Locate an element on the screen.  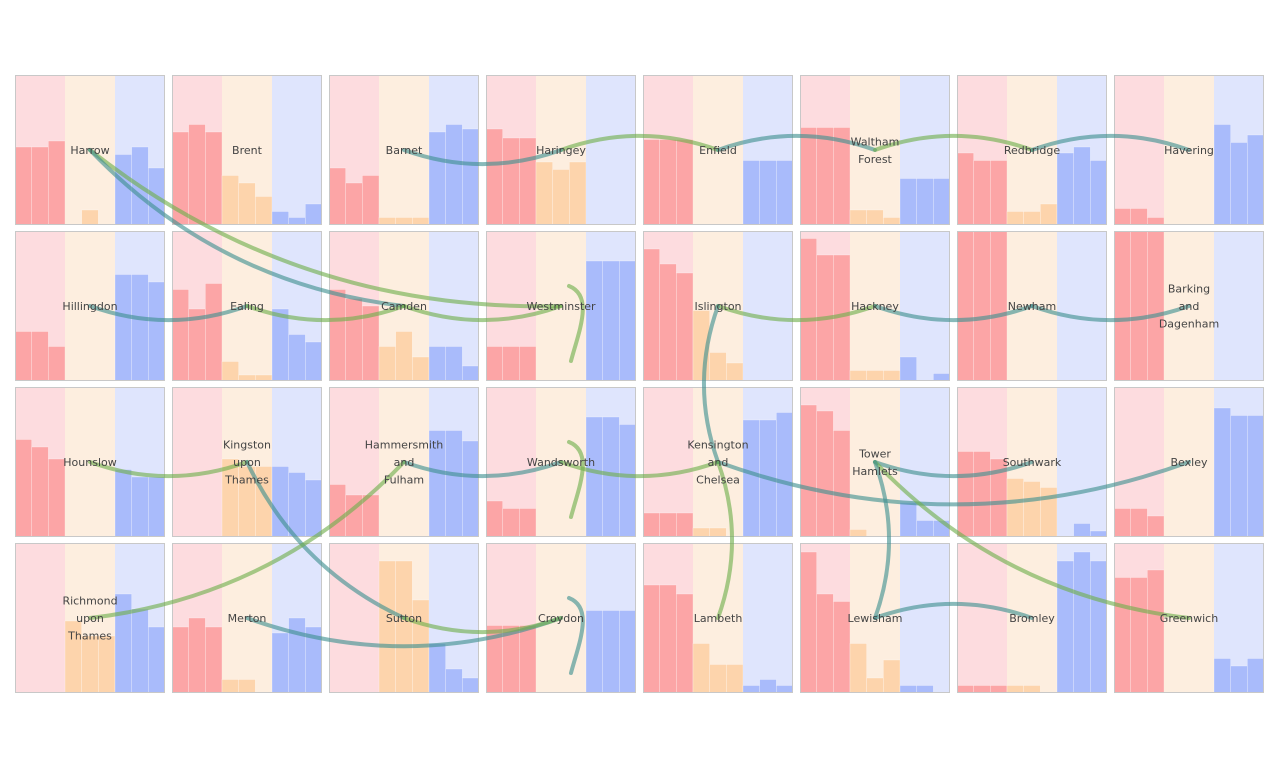
cell-label-merton: Merton is located at coordinates (247, 618).